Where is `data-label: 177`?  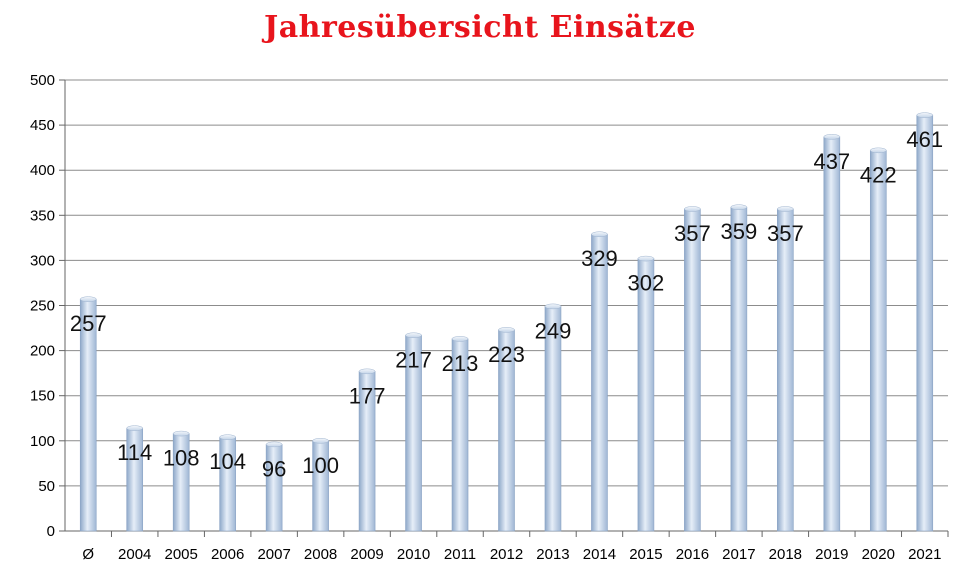 data-label: 177 is located at coordinates (367, 395).